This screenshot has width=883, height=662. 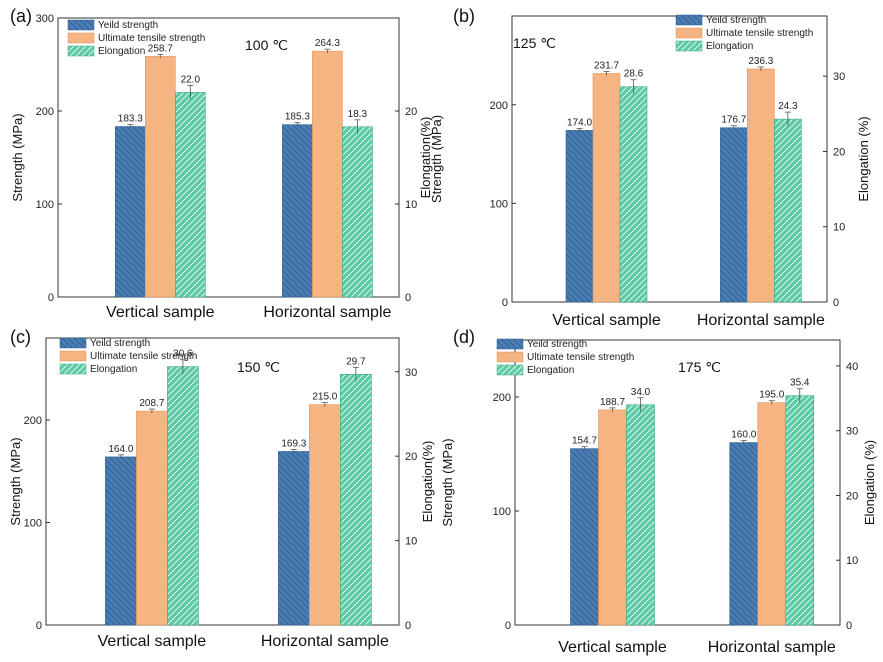 What do you see at coordinates (584, 441) in the screenshot?
I see `bar-value-label: 154.7` at bounding box center [584, 441].